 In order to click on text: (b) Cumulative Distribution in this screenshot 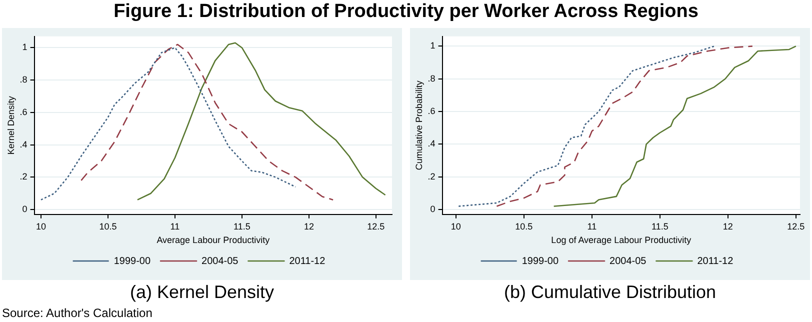, I will do `click(610, 292)`.